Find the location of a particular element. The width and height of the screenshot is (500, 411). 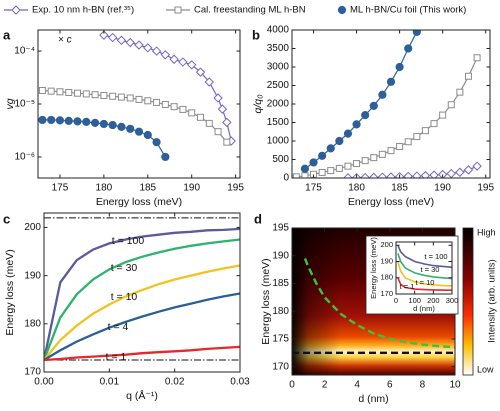

y-axis-title: vg is located at coordinates (10, 103).